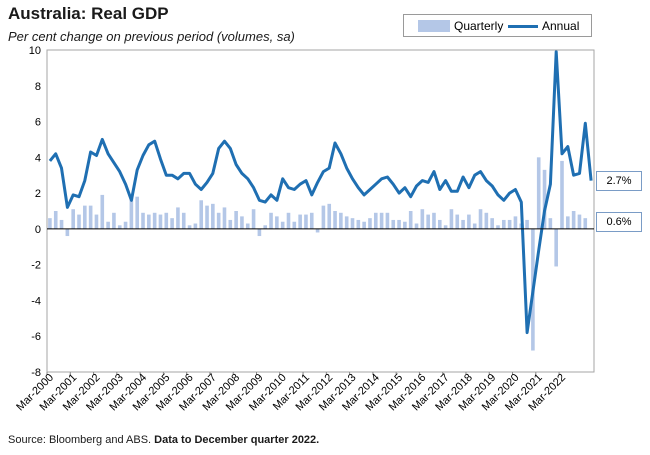  I want to click on y-tick-label: -6, so click(36, 337).